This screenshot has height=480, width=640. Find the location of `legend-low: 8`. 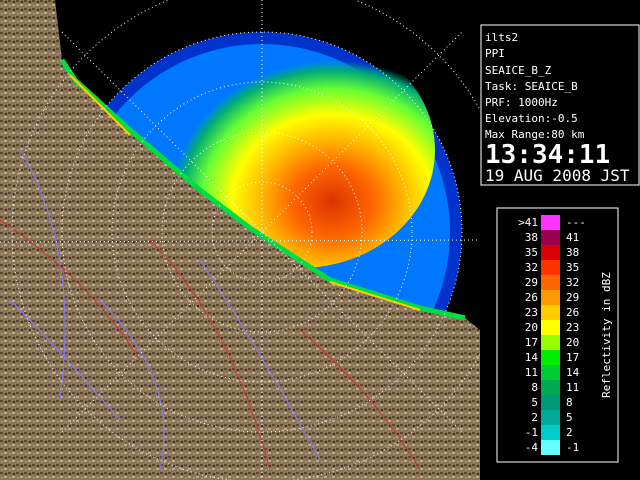

legend-low: 8 is located at coordinates (534, 387).